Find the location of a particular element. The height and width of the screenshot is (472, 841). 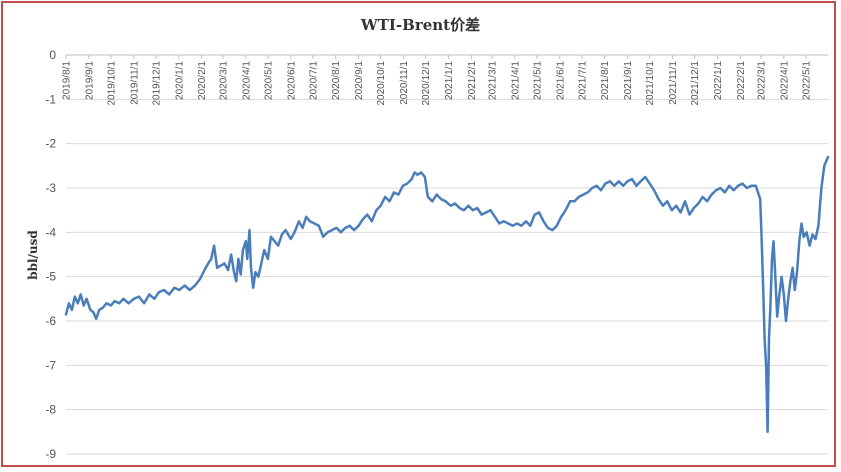

x-tick-label: 2021/3/1 is located at coordinates (492, 80).